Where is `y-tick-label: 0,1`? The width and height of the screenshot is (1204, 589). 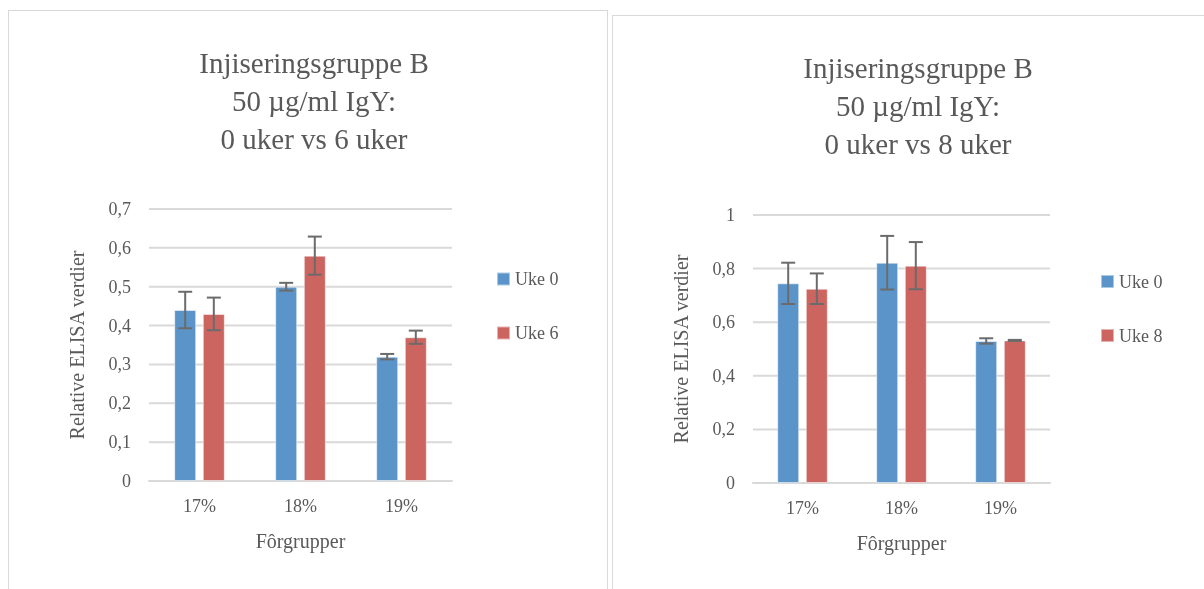 y-tick-label: 0,1 is located at coordinates (119, 442).